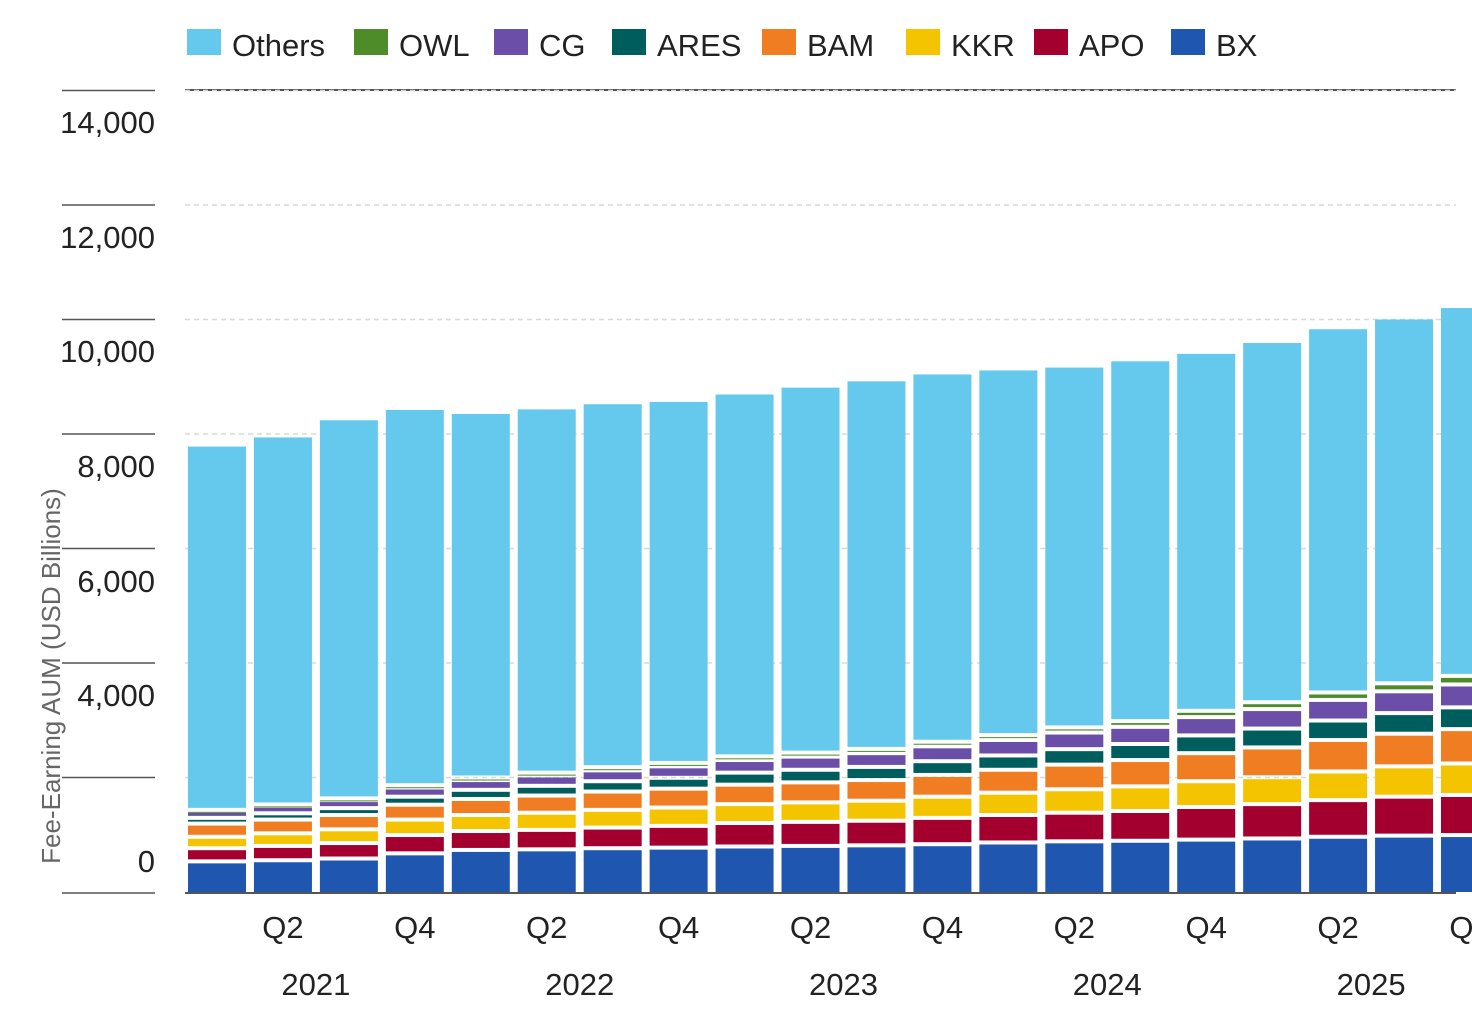 The image size is (1472, 1023). I want to click on y-tick-label: 4,000, so click(116, 695).